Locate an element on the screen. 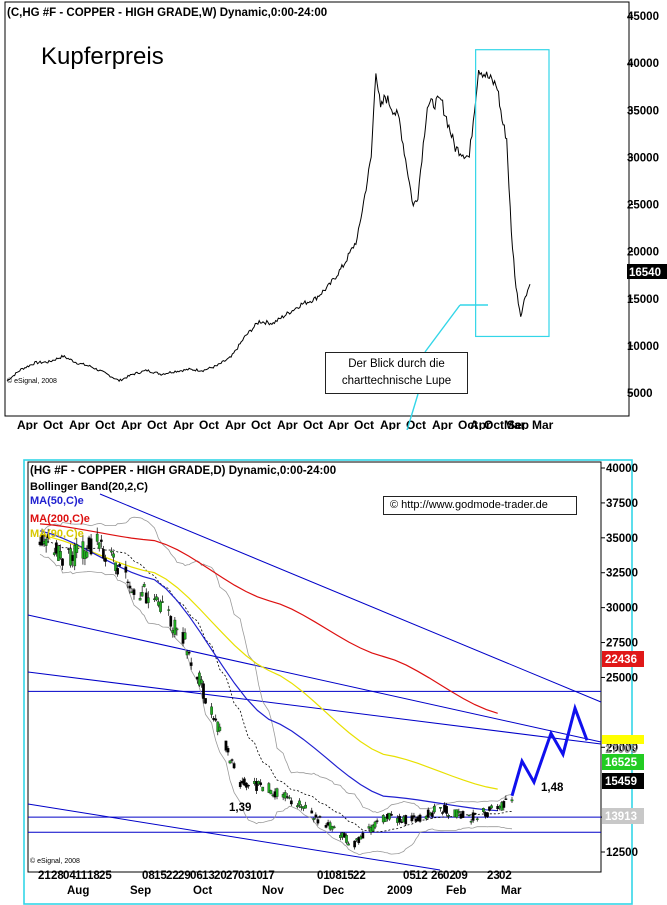  bottom-y-tick-label: 37500 is located at coordinates (622, 504).